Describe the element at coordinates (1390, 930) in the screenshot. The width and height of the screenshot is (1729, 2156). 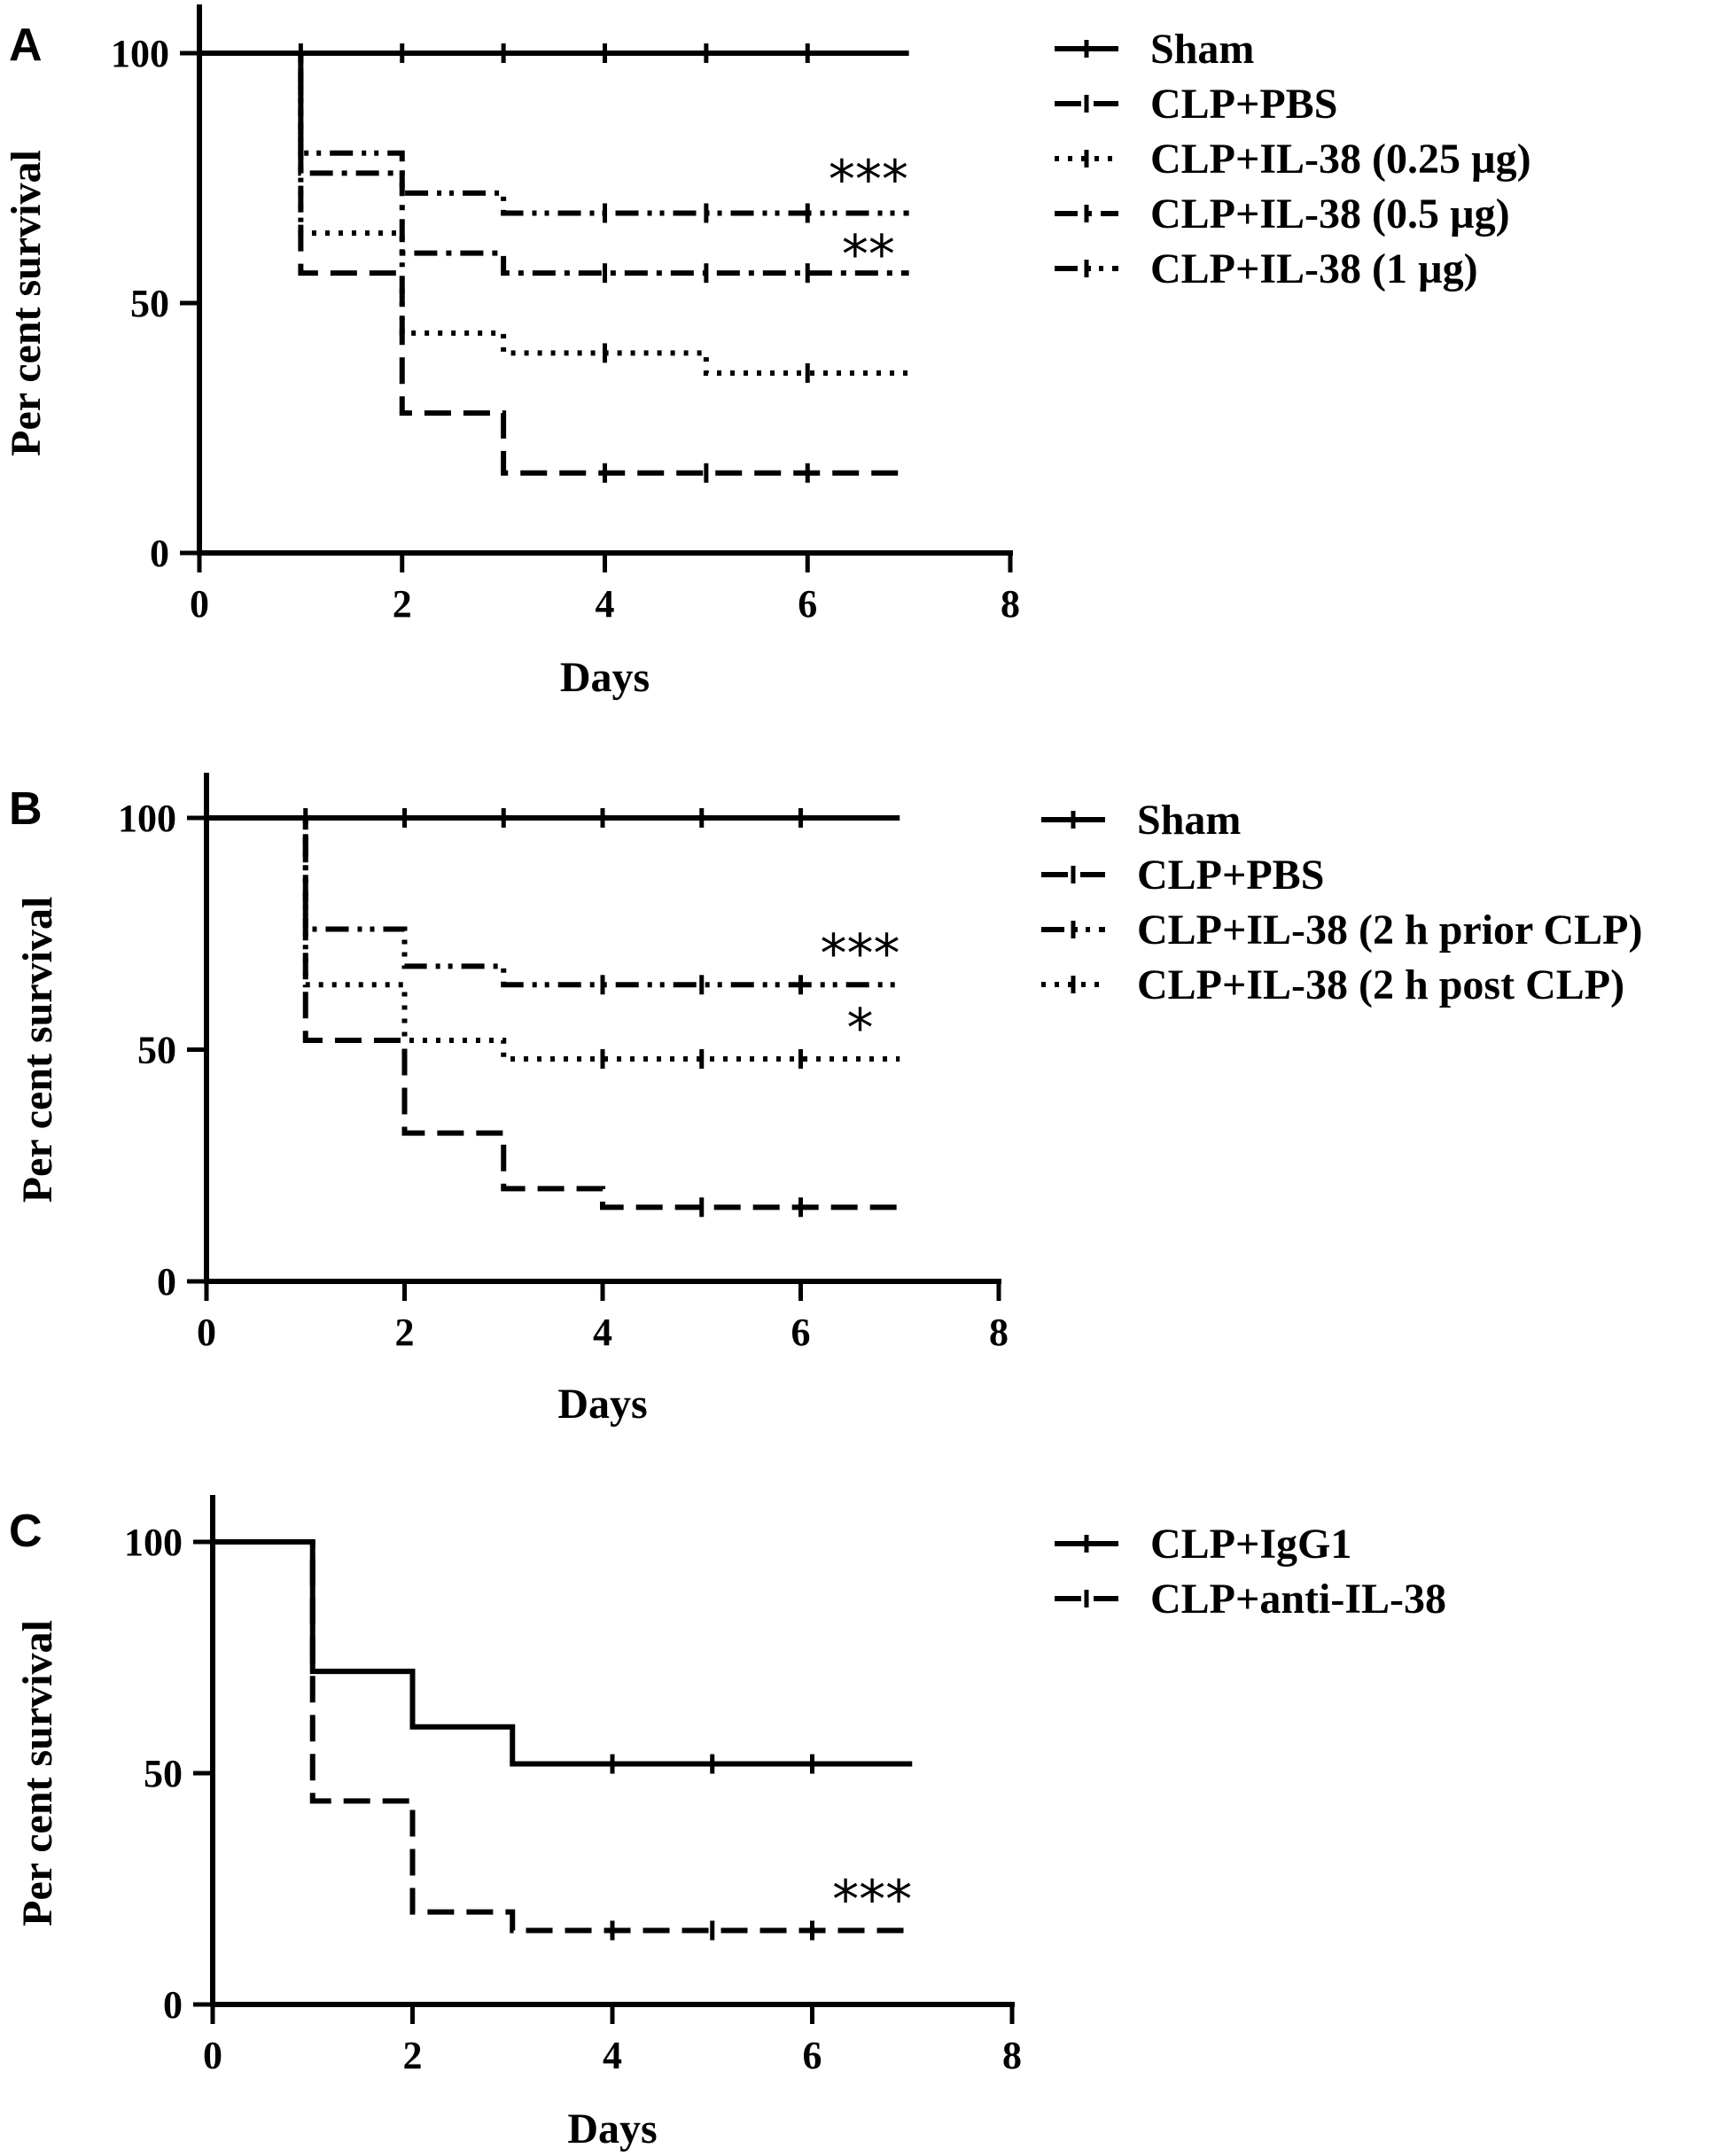
I see `legend-label: CLP+IL-38 (2 h prior CLP)` at that location.